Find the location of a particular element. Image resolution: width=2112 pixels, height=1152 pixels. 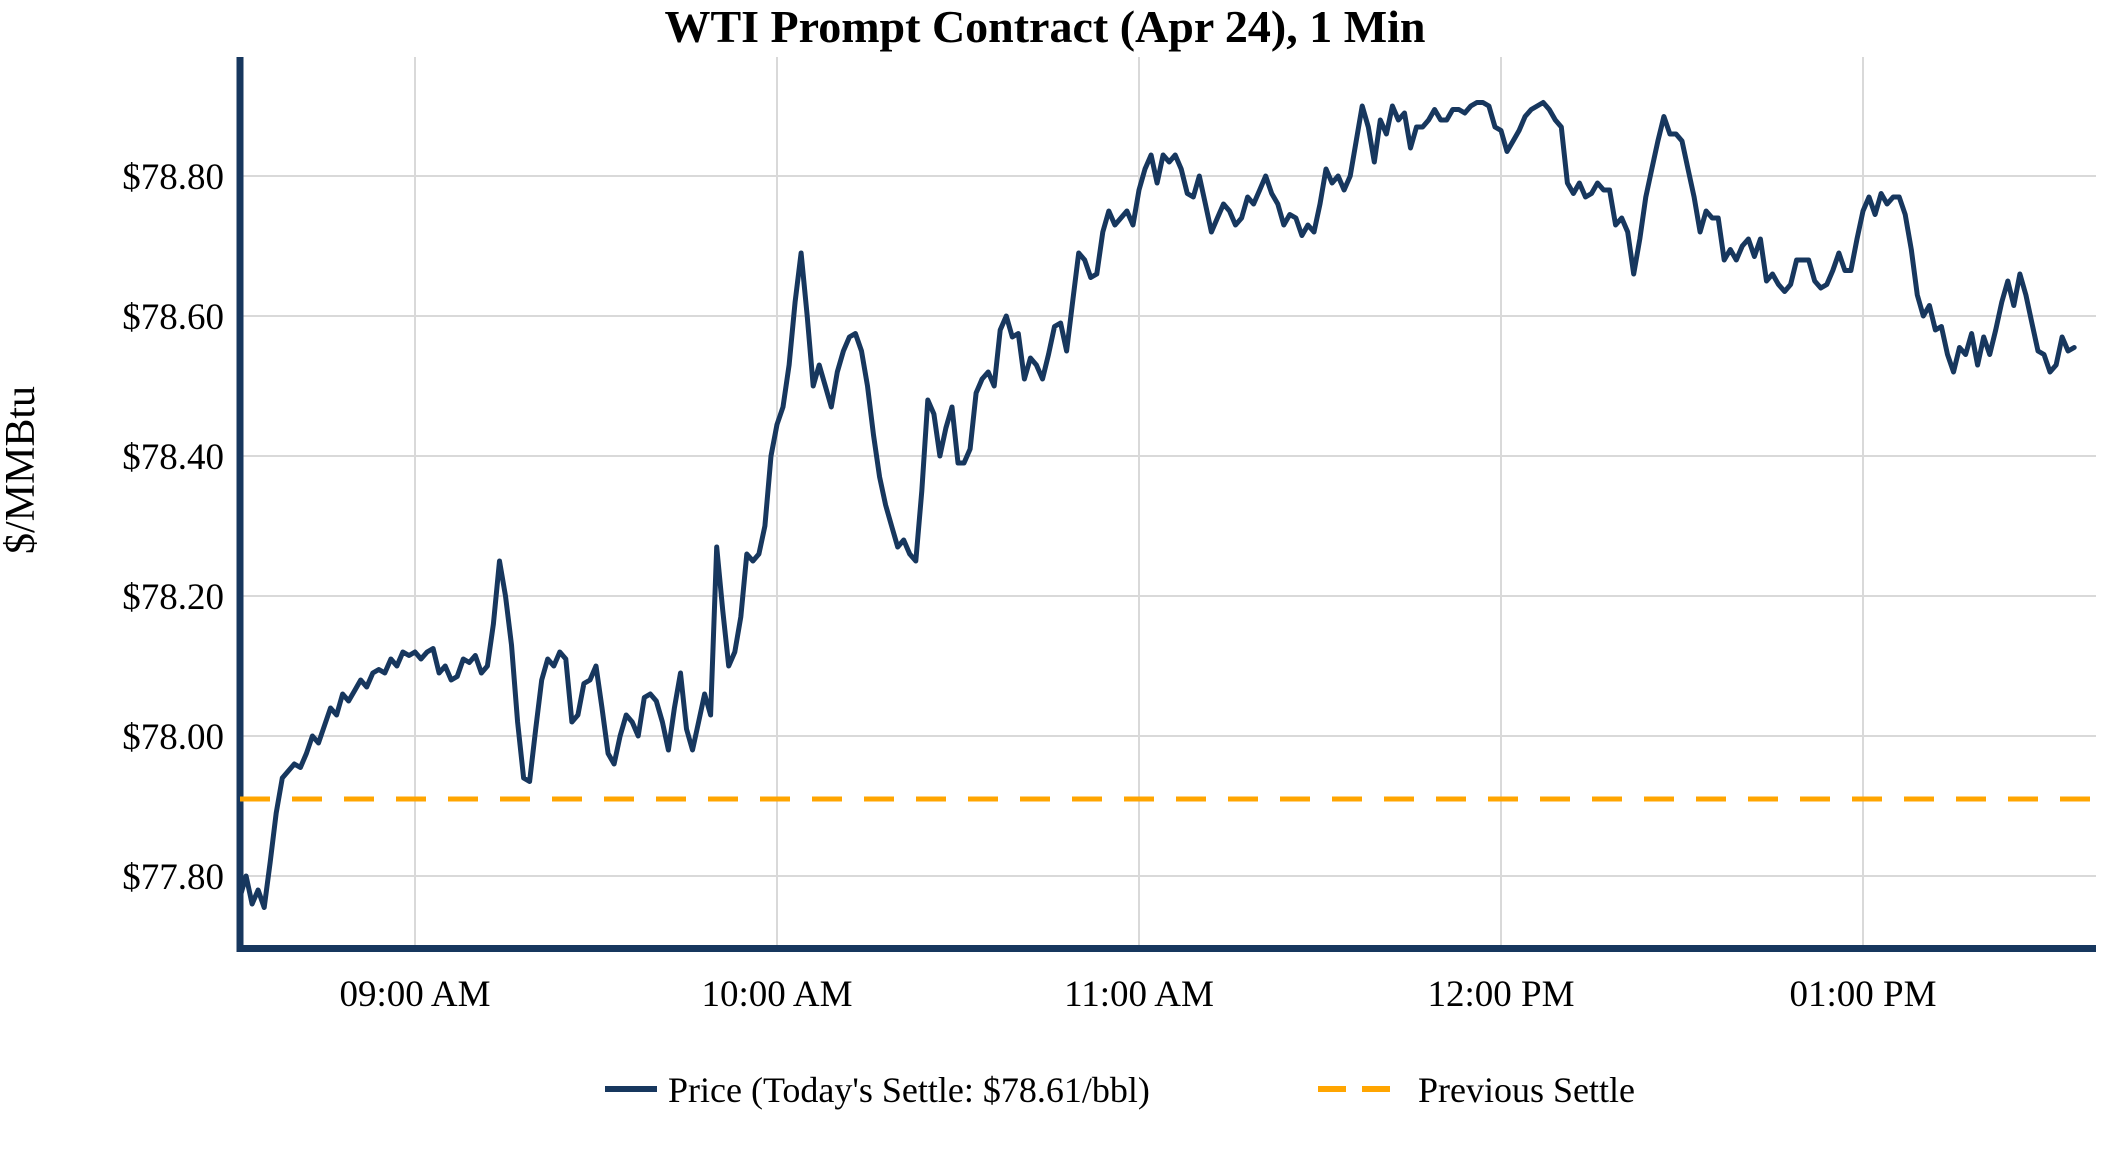

x-tick-label: 01:00 PM is located at coordinates (1862, 994).